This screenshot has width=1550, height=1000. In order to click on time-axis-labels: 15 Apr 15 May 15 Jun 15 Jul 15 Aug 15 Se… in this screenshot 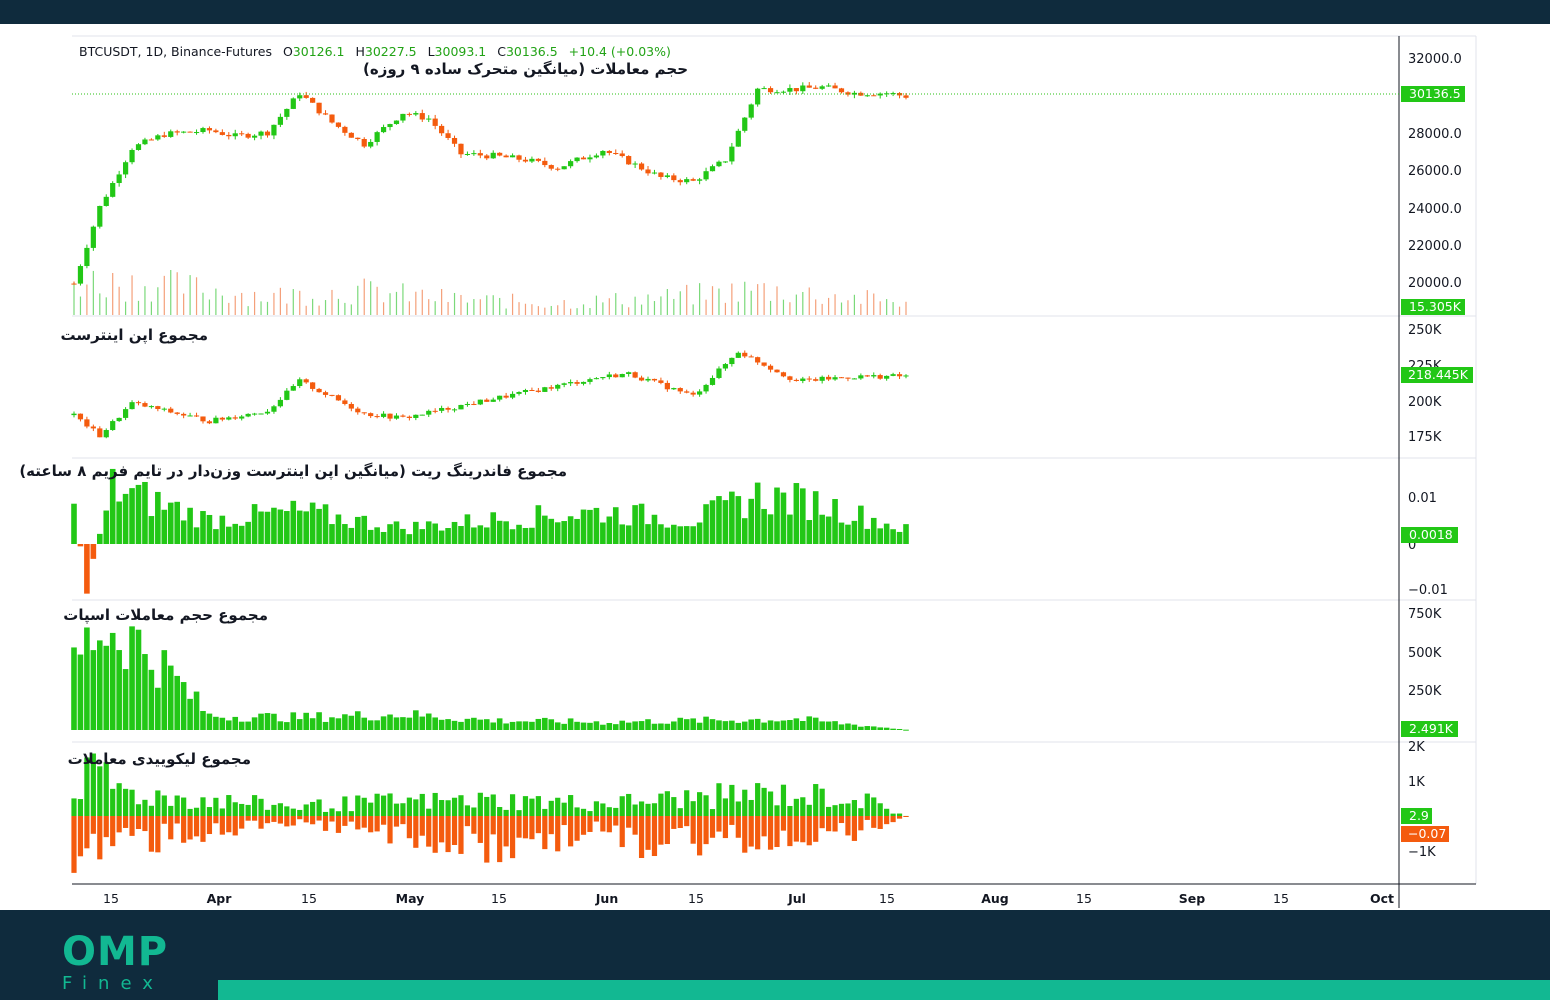, I will do `click(748, 898)`.